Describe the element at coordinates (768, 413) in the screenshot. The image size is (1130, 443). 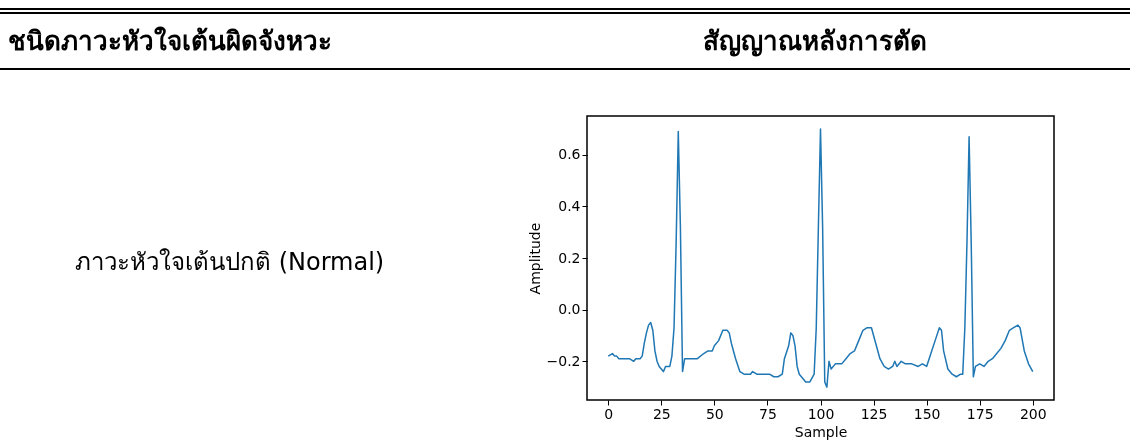
I see `x-tick-label: 75` at that location.